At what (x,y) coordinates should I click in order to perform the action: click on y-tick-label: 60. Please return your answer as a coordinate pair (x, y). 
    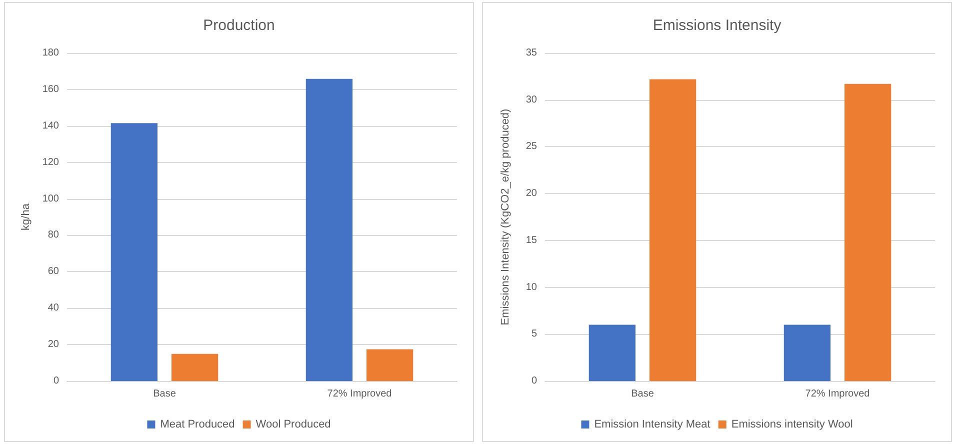
    Looking at the image, I should click on (54, 272).